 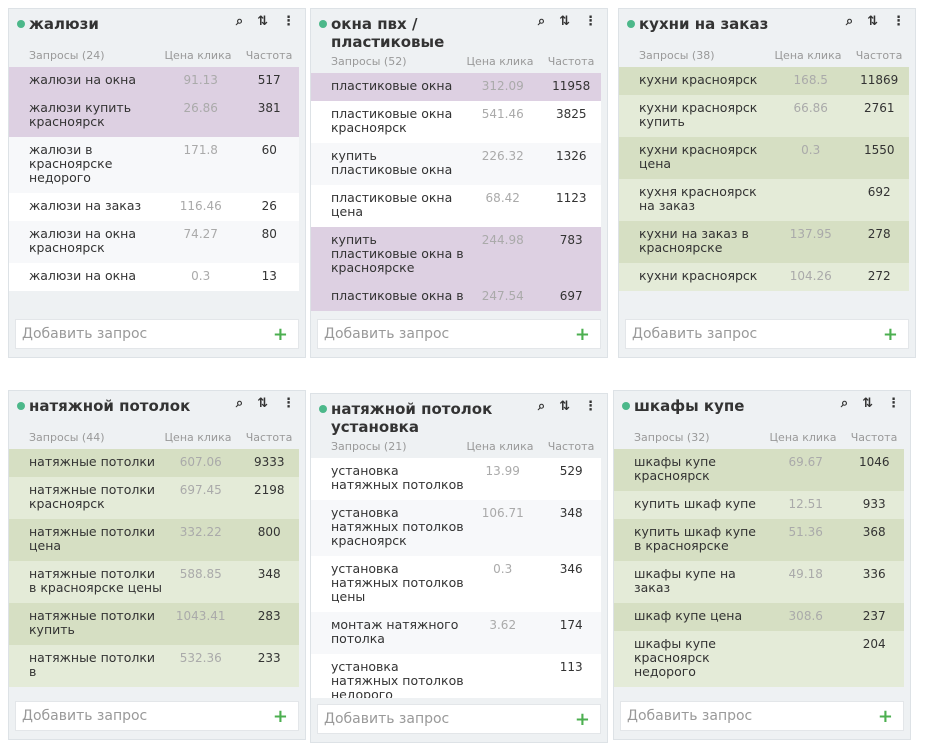 I want to click on table-row: пластиковые окна цена 68.42 1123, so click(x=456, y=206).